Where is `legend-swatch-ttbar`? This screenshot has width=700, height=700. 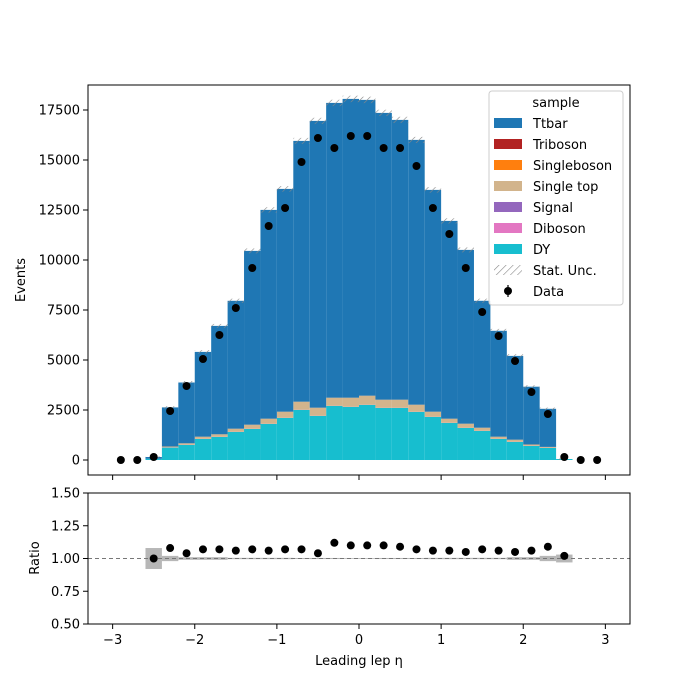 legend-swatch-ttbar is located at coordinates (508, 123).